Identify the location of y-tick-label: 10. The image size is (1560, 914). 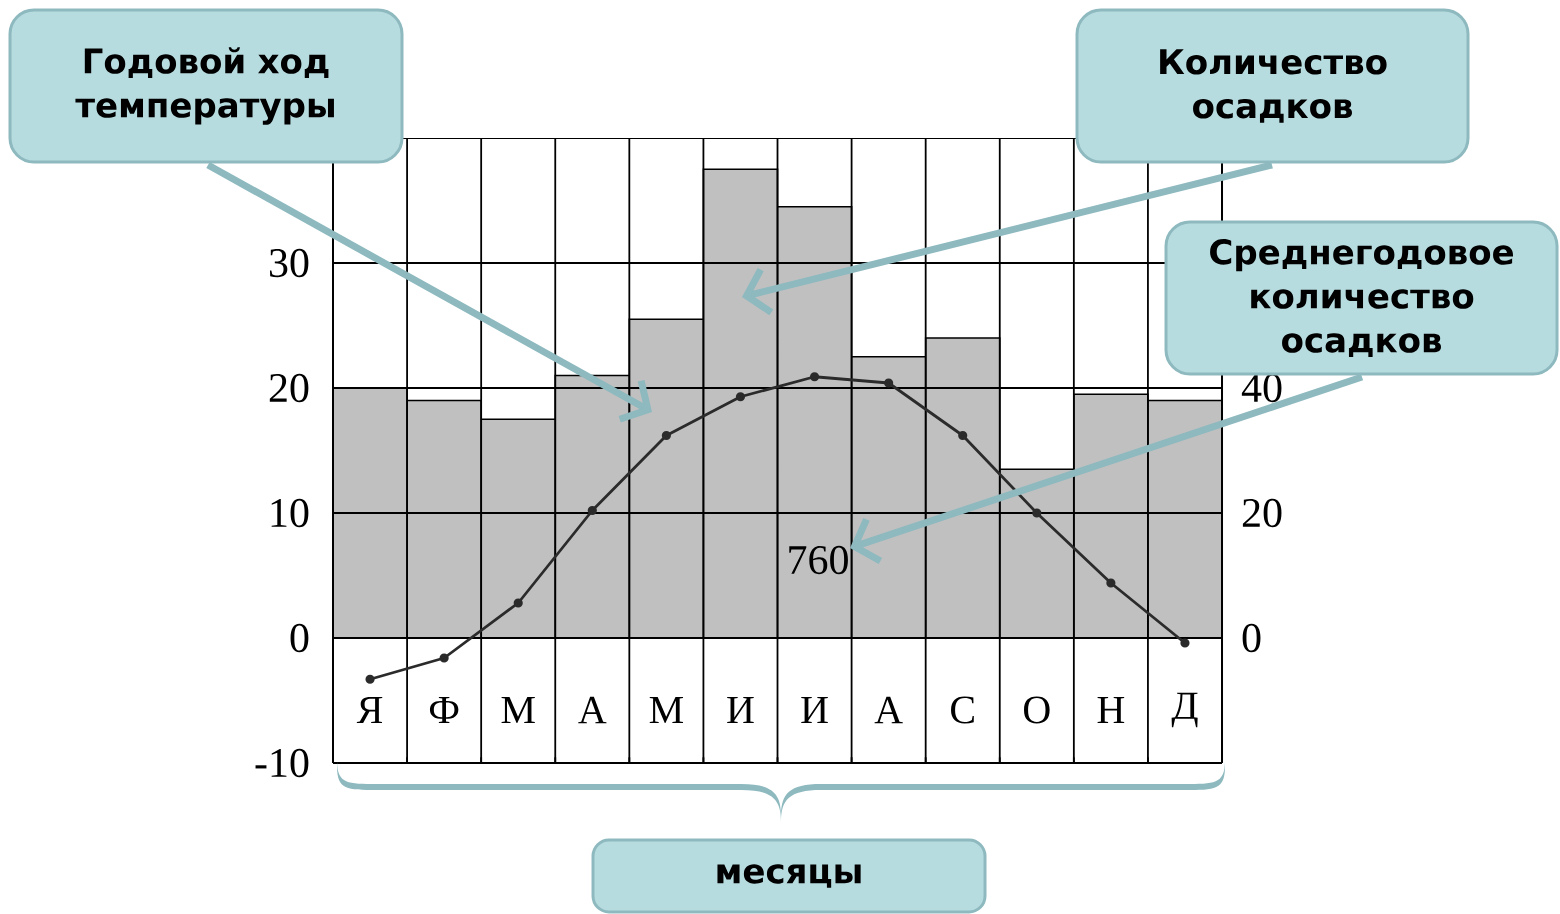
(290, 513).